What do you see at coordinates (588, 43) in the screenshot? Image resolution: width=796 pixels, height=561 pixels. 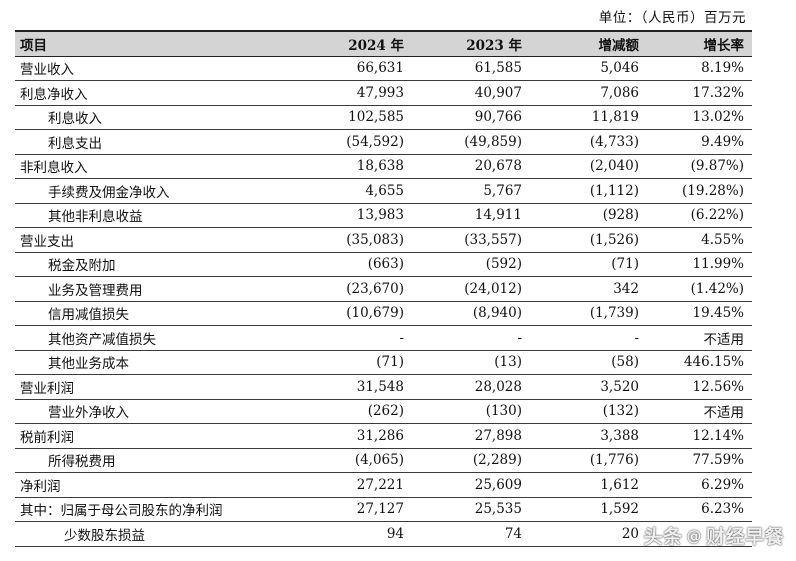 I see `header-change: 增减额` at bounding box center [588, 43].